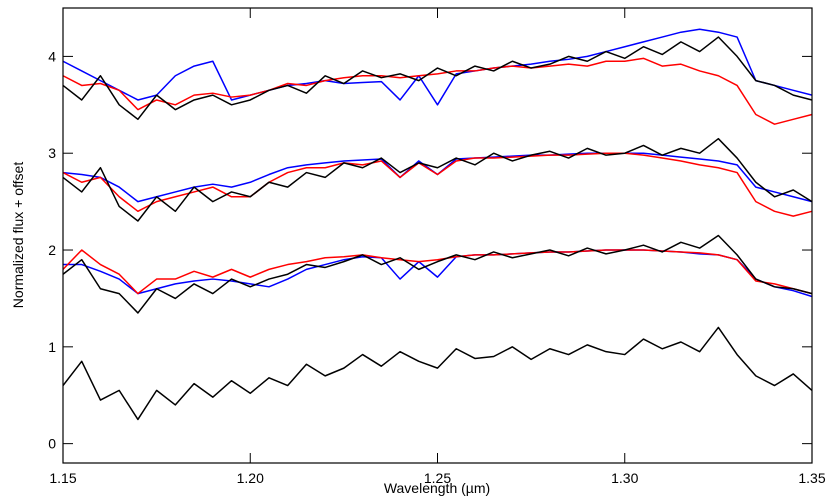  What do you see at coordinates (52, 153) in the screenshot?
I see `y-tick-label: 3` at bounding box center [52, 153].